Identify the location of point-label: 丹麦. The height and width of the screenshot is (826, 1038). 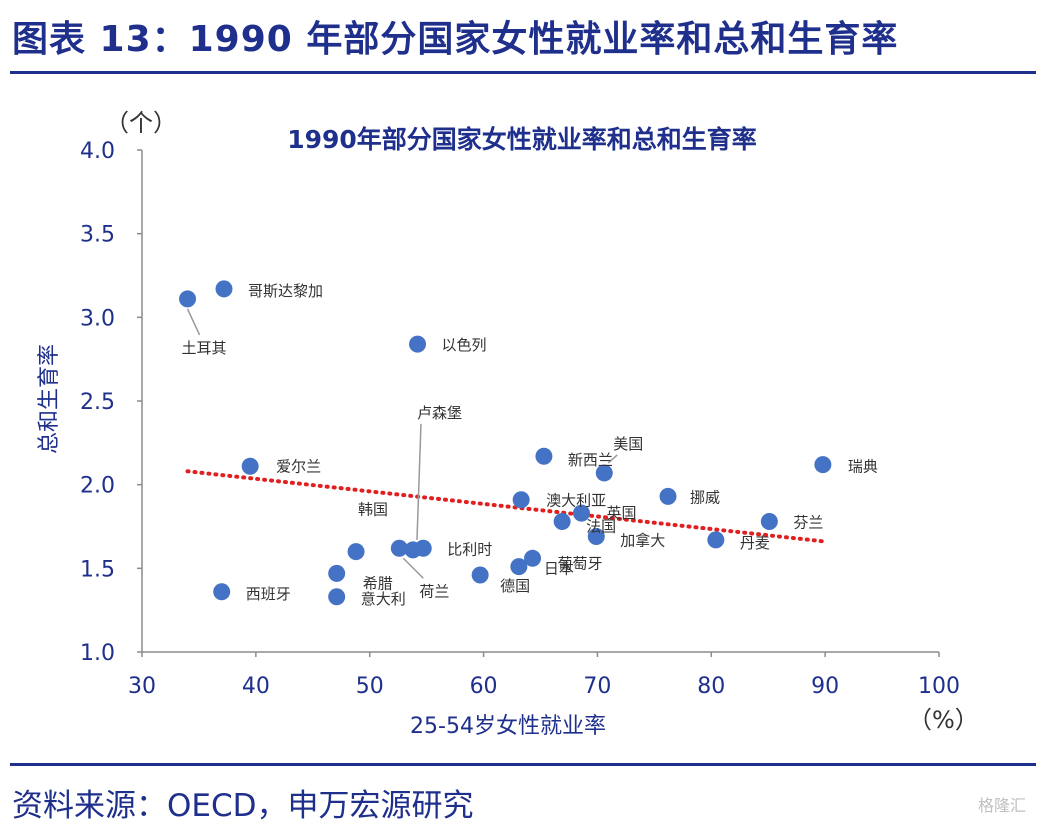
(755, 543).